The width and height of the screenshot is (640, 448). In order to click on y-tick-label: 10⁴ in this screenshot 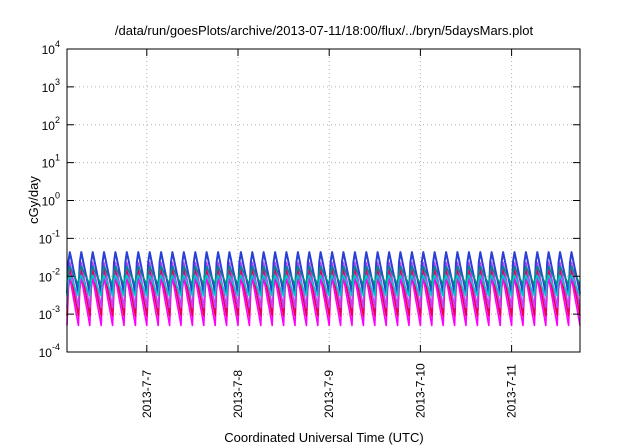, I will do `click(51, 48)`.